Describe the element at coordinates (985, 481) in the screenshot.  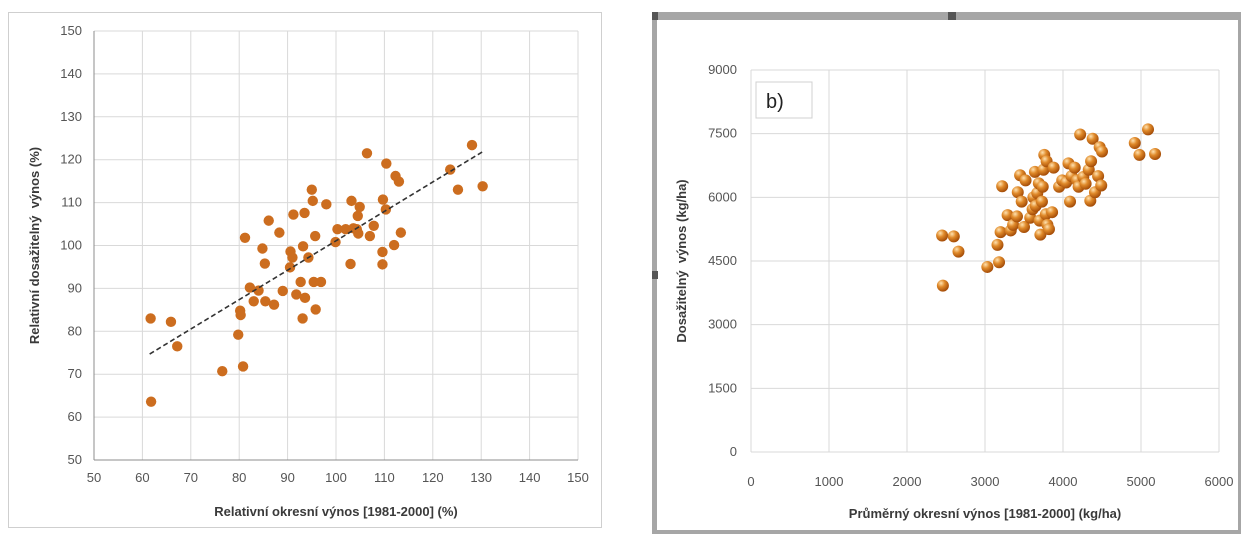
I see `x-tick-label: 3000` at that location.